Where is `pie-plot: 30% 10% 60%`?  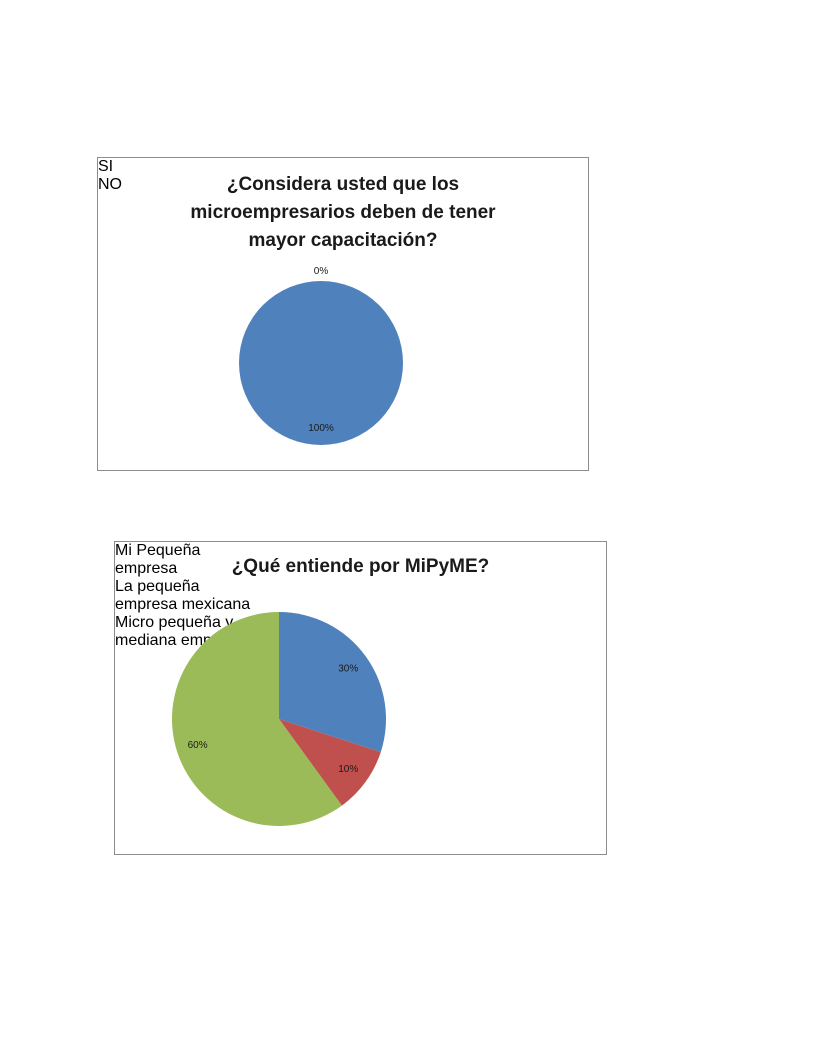 pie-plot: 30% 10% 60% is located at coordinates (279, 719).